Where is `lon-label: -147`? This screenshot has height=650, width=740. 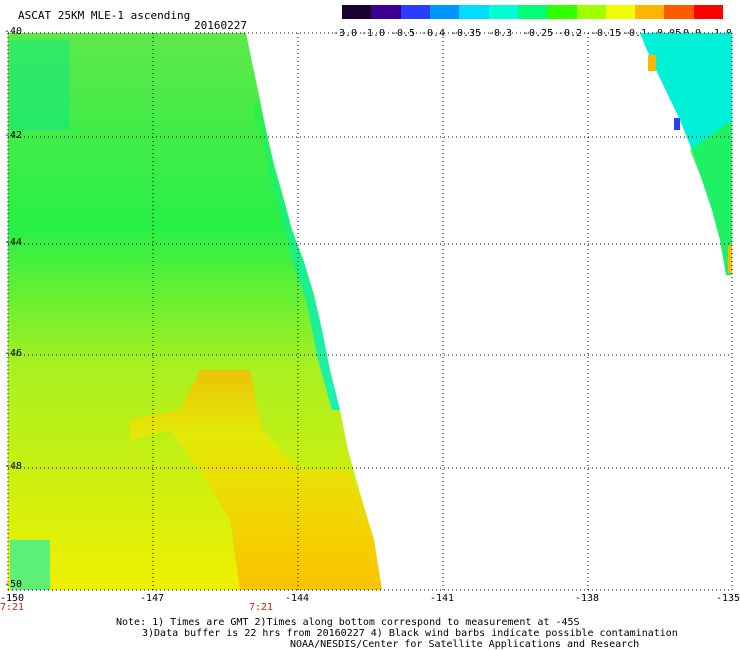 lon-label: -147 is located at coordinates (152, 598).